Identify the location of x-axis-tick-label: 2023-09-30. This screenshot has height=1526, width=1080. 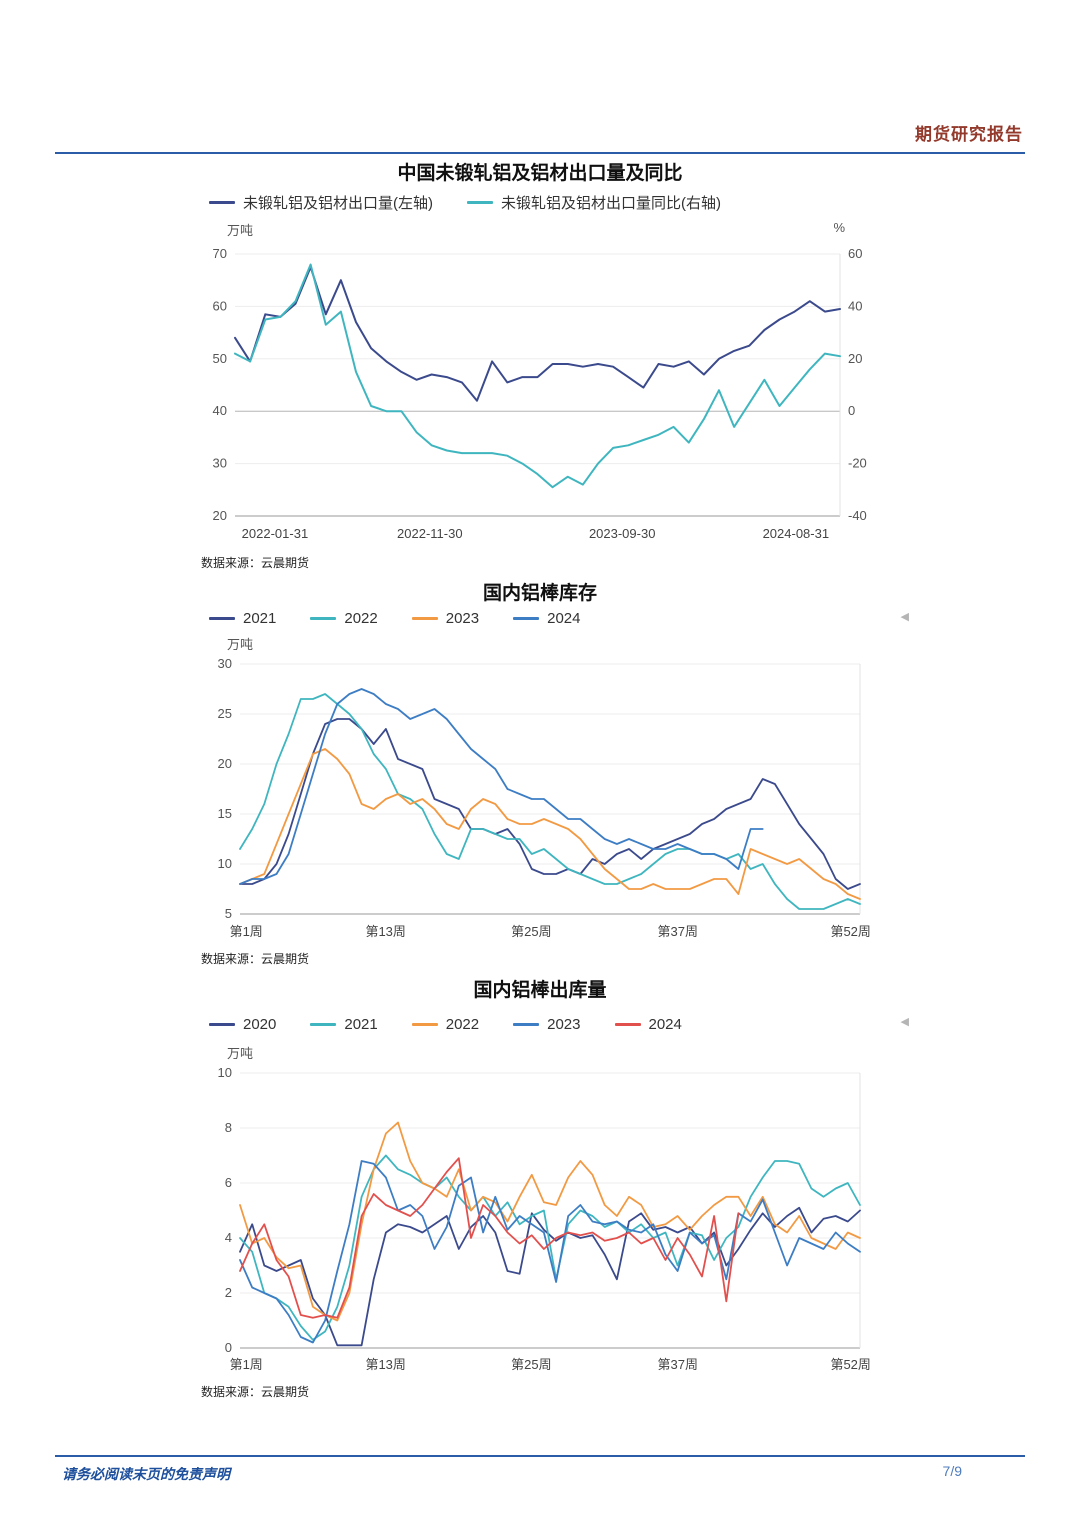
(622, 533).